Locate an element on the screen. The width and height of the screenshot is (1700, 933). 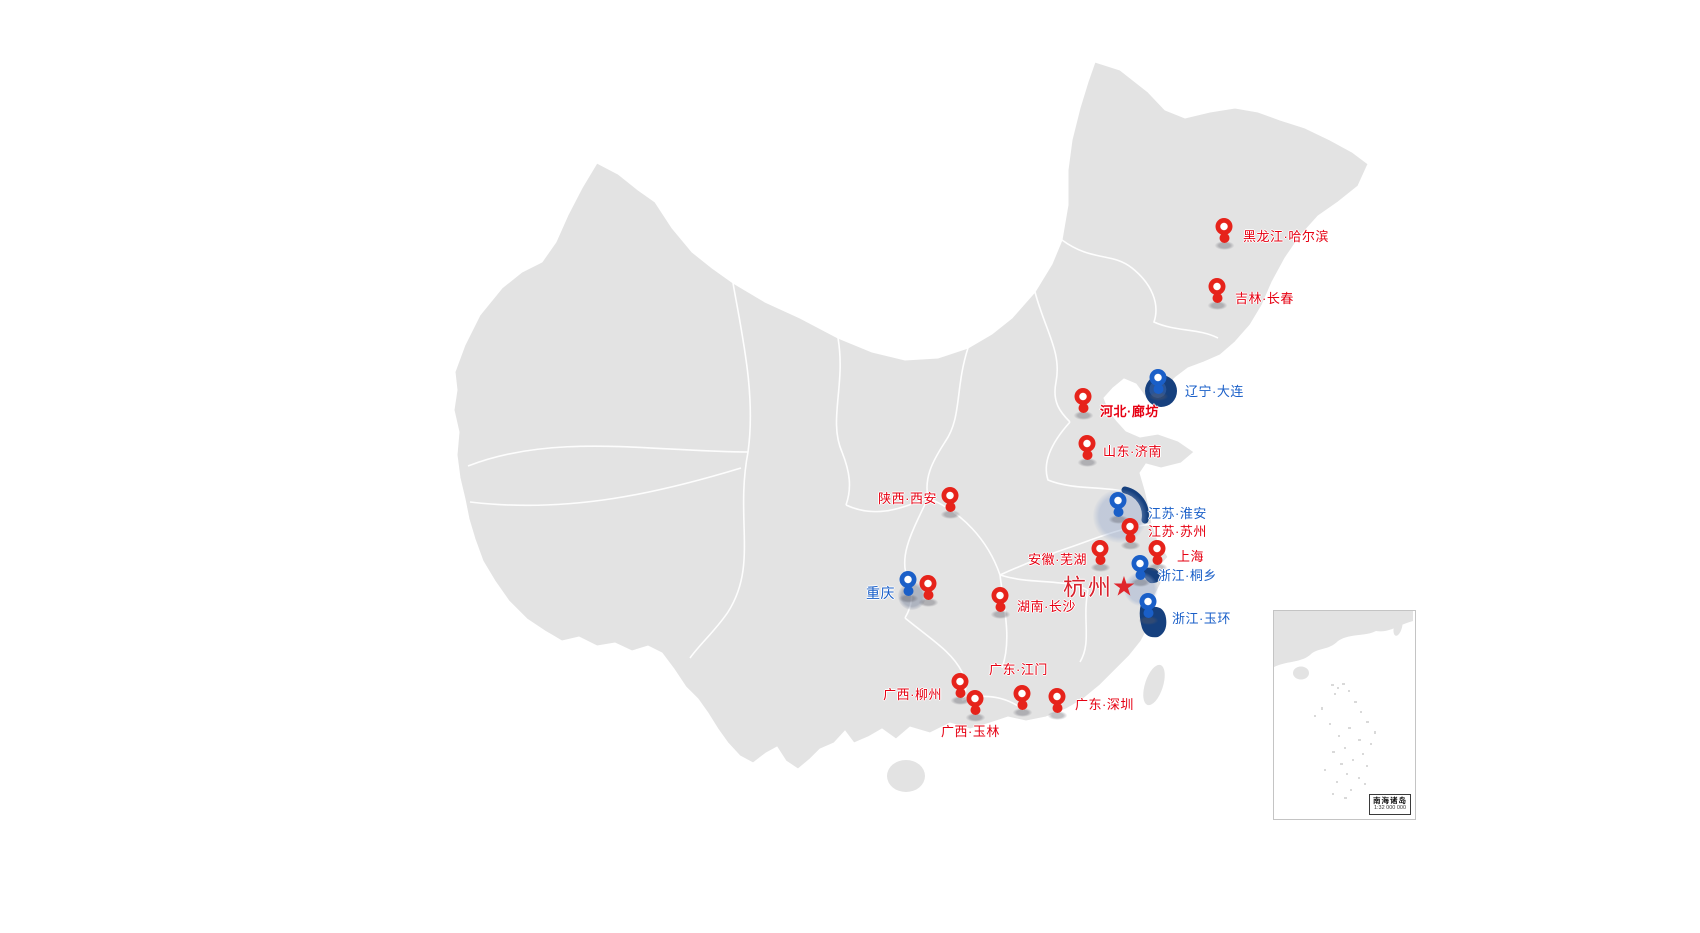
map-pin-jiangsu-huaian is located at coordinates (1118, 508).